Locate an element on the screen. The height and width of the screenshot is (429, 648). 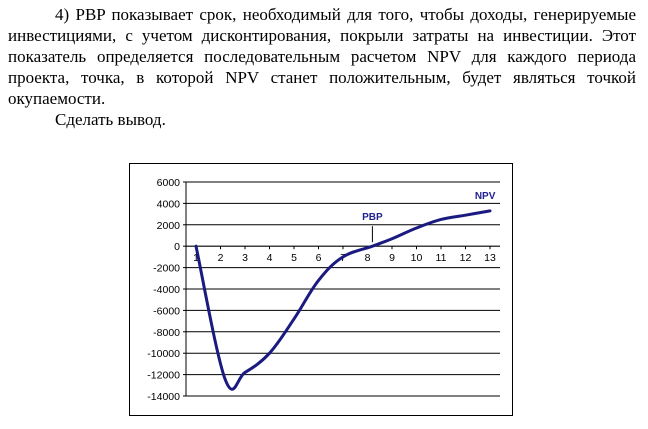
x-tick-label: 2 is located at coordinates (221, 258).